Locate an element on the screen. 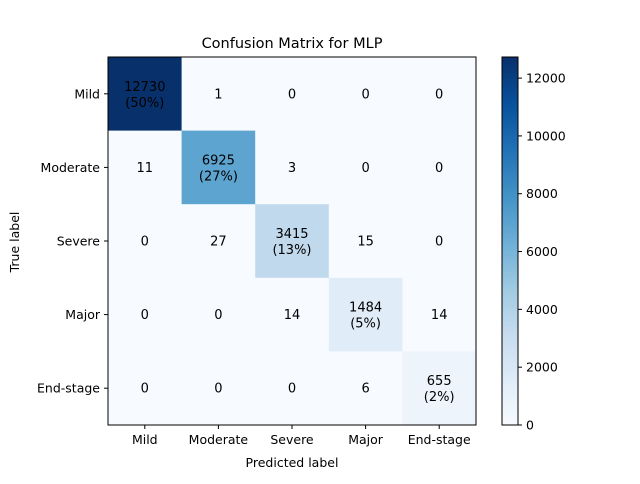  cell-value-label: 14 is located at coordinates (439, 315).